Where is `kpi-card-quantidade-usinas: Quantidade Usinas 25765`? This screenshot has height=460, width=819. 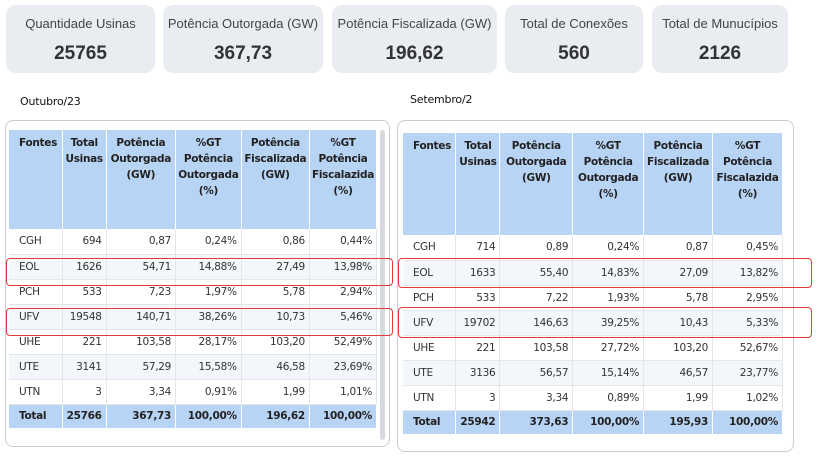
kpi-card-quantidade-usinas: Quantidade Usinas 25765 is located at coordinates (80, 39).